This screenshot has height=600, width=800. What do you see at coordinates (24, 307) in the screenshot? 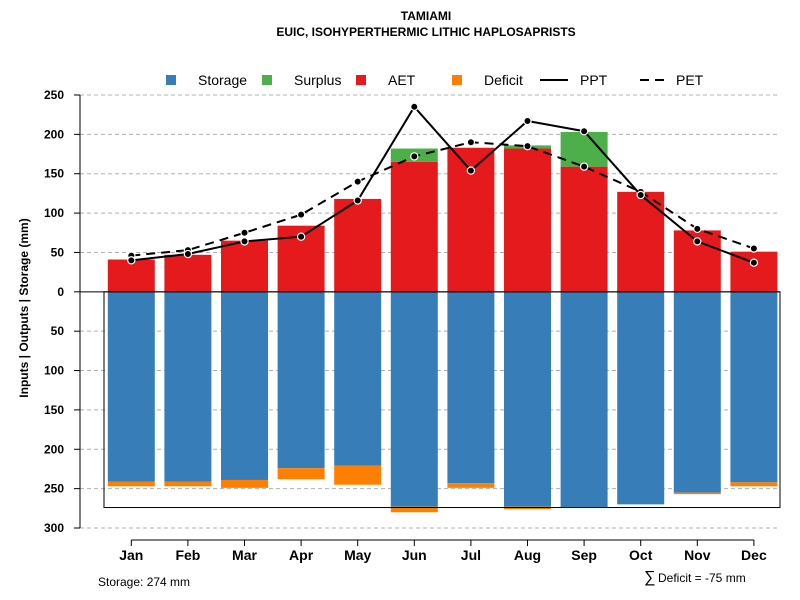
I see `y-axis-label: Inputs | Outputs | Storage (mm)` at bounding box center [24, 307].